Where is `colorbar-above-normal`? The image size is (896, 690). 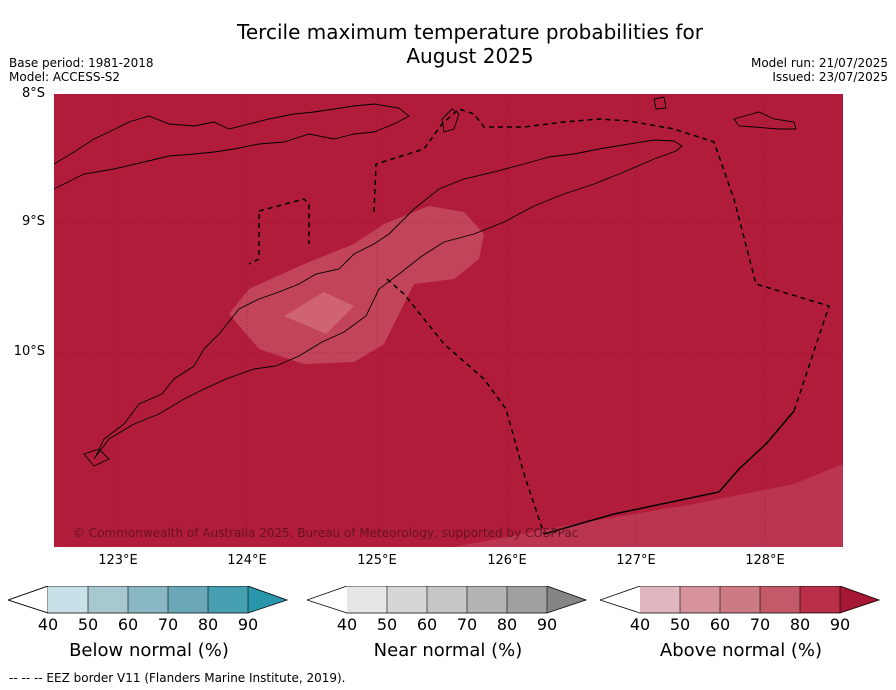
colorbar-above-normal is located at coordinates (740, 600).